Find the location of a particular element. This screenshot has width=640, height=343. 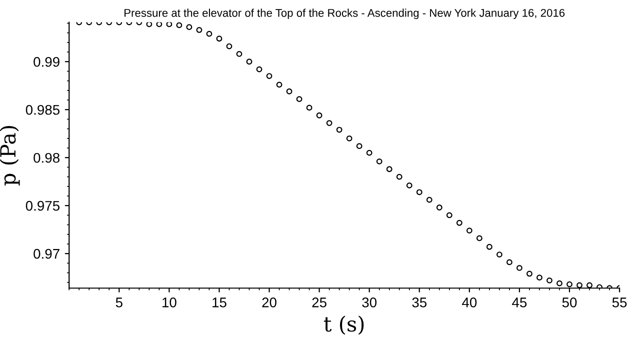

x-tick-label: 30 is located at coordinates (369, 303).